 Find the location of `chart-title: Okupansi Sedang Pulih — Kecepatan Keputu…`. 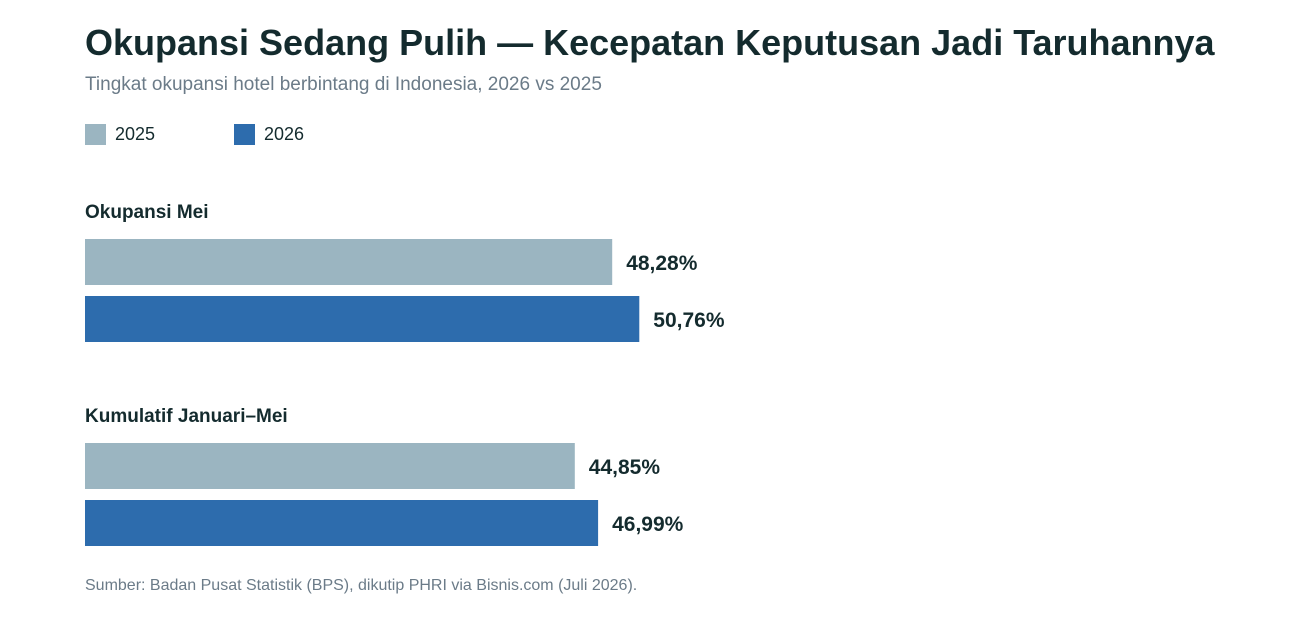

chart-title: Okupansi Sedang Pulih — Kecepatan Keputu… is located at coordinates (650, 42).